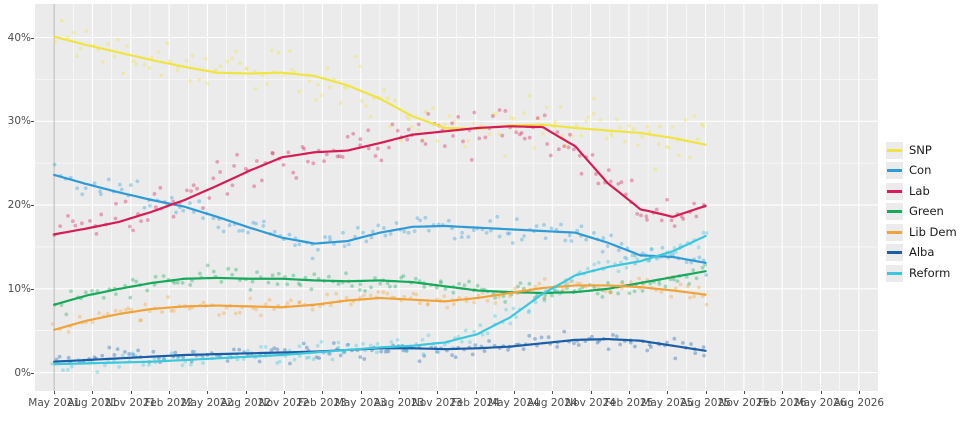 This screenshot has width=960, height=427. I want to click on y-tick-label: 20%, so click(19, 205).